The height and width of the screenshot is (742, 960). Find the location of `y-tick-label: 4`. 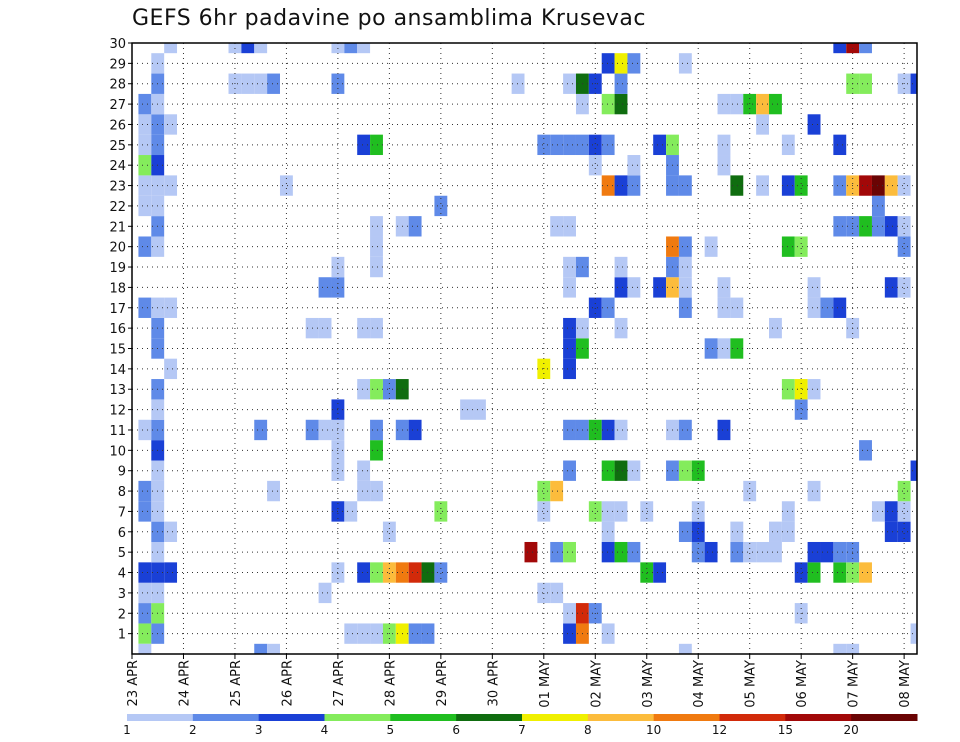

y-tick-label: 4 is located at coordinates (122, 574).